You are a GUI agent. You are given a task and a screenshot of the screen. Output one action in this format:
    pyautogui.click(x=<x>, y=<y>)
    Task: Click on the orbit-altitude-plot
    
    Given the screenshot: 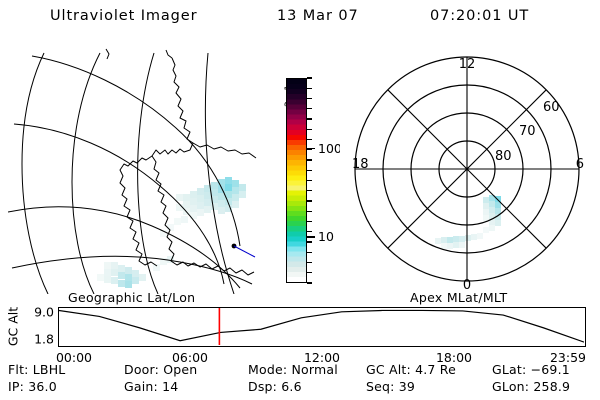 What is the action you would take?
    pyautogui.click(x=322, y=327)
    